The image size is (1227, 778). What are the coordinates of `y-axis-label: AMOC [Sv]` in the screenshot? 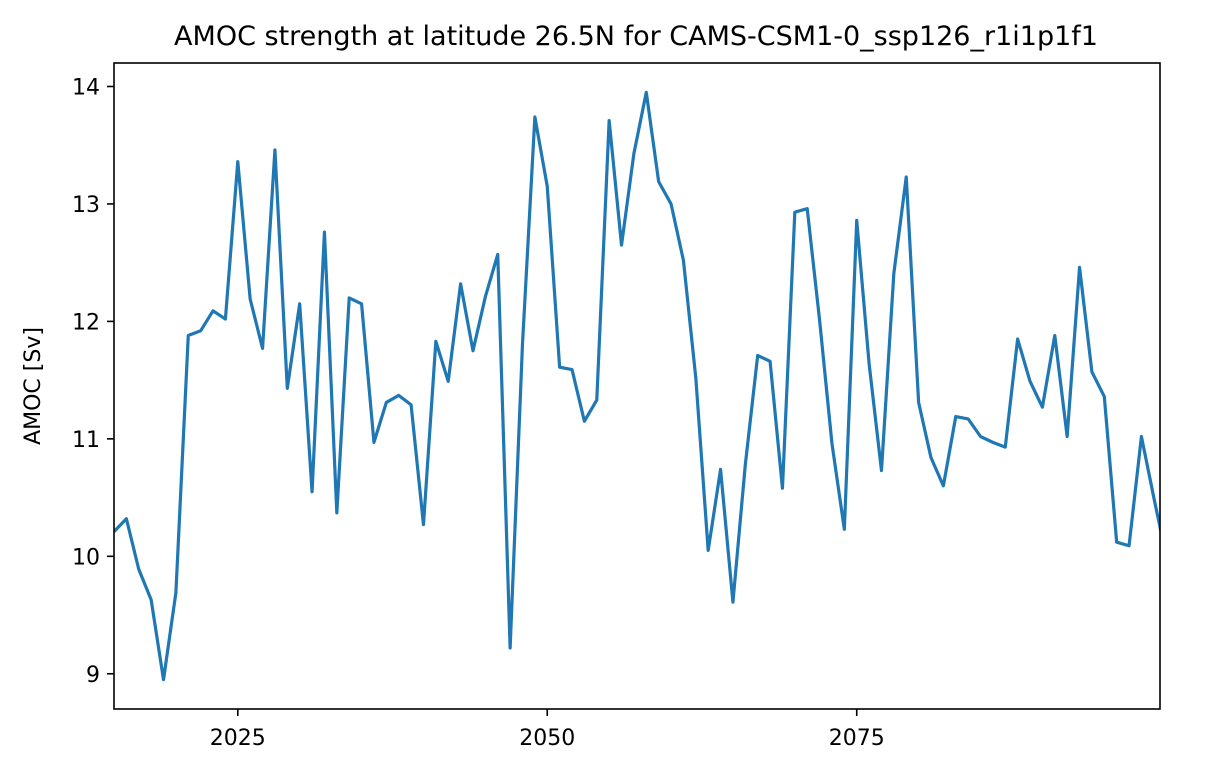 It's located at (33, 386).